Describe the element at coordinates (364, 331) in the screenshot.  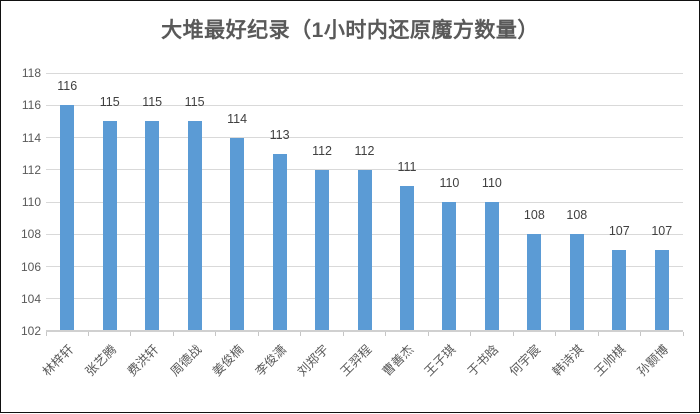
I see `x-axis-line` at that location.